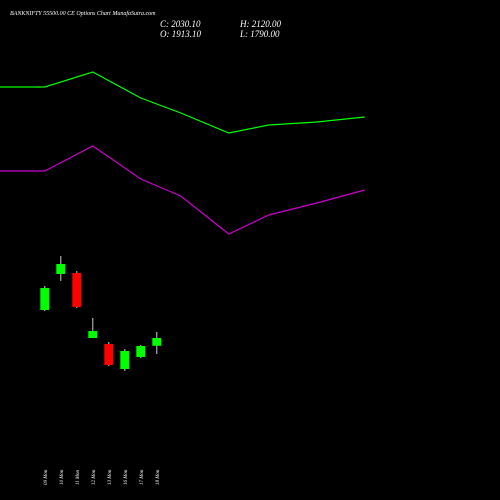 Image resolution: width=500 pixels, height=500 pixels. I want to click on open-label: O: 1913.10, so click(180, 34).